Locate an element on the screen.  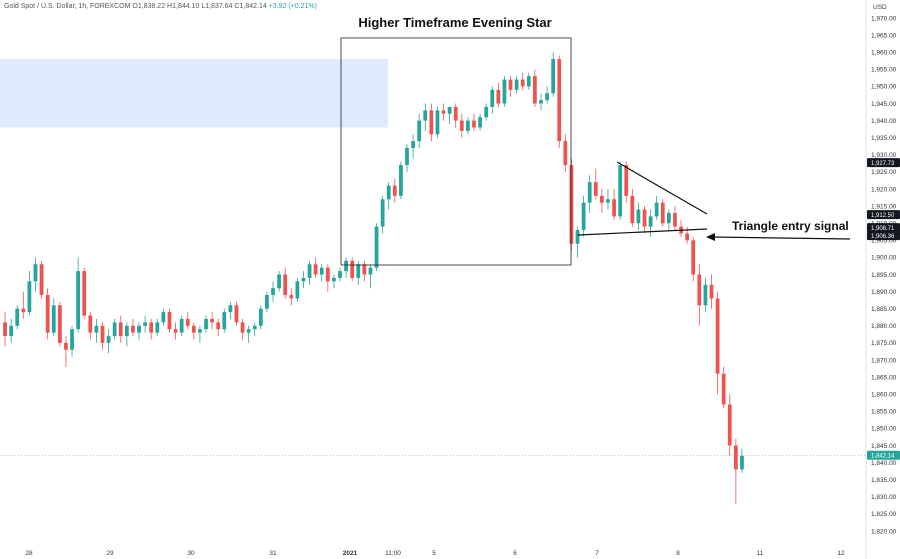
price-tick-label: 1,905.00 is located at coordinates (884, 241).